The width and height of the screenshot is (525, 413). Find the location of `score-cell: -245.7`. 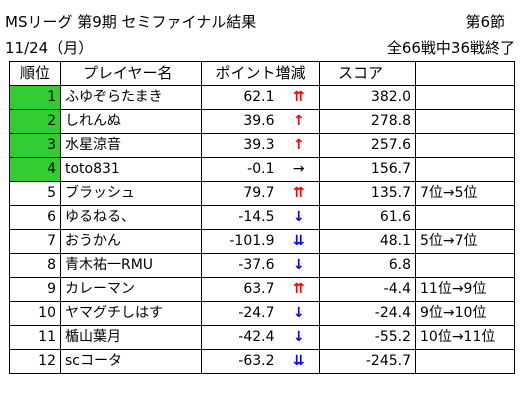

score-cell: -245.7 is located at coordinates (367, 361).